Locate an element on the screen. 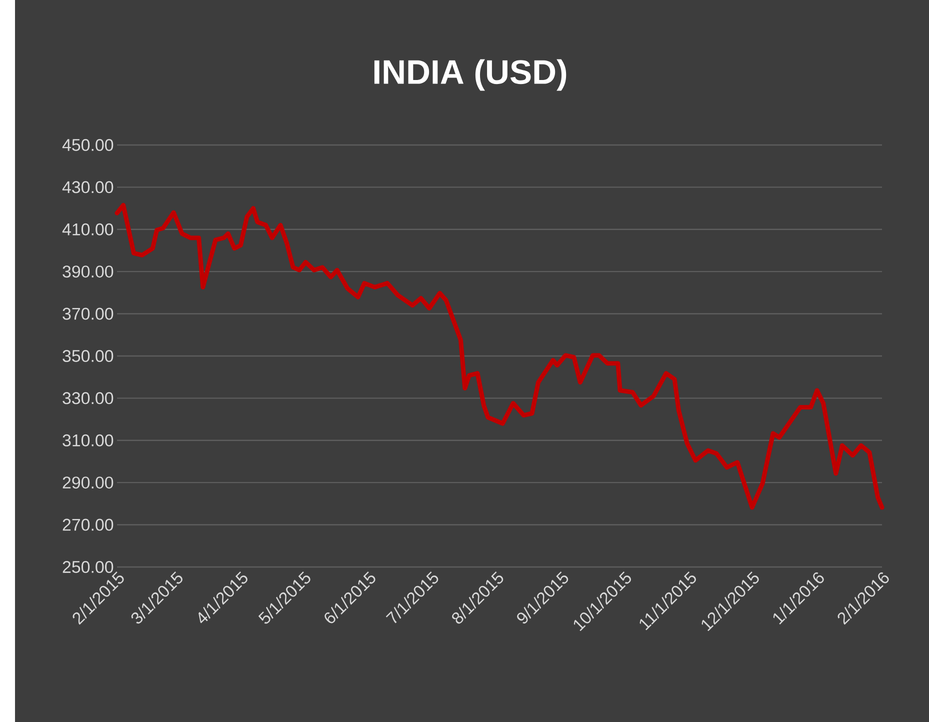  y-tick-label: 450.00 is located at coordinates (88, 144).